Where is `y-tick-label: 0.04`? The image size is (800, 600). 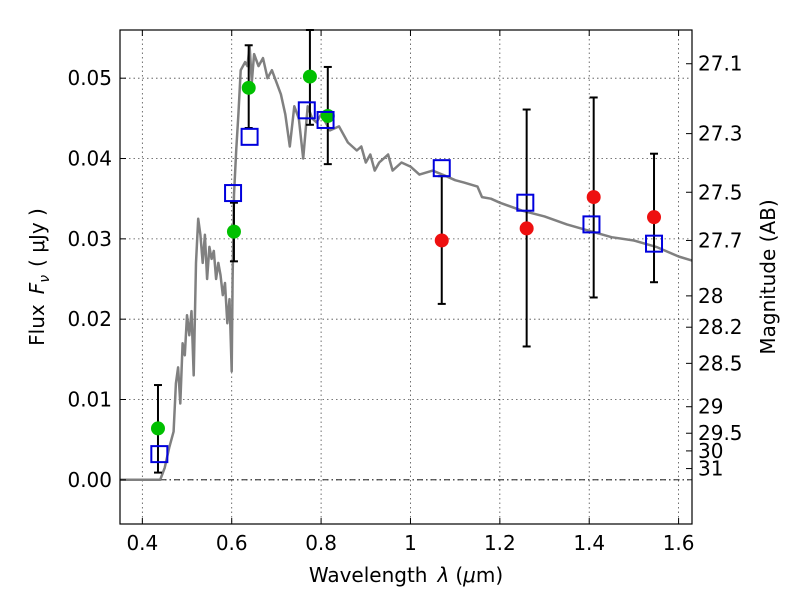
y-tick-label: 0.04 is located at coordinates (89, 159).